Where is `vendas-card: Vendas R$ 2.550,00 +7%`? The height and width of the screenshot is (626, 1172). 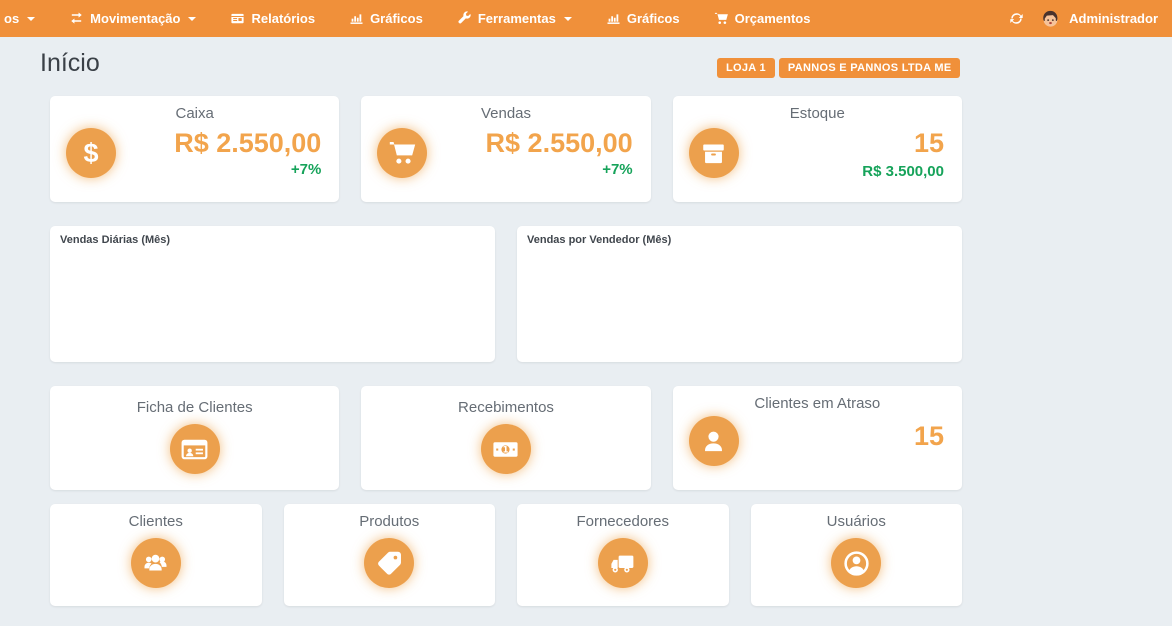 vendas-card: Vendas R$ 2.550,00 +7% is located at coordinates (506, 149).